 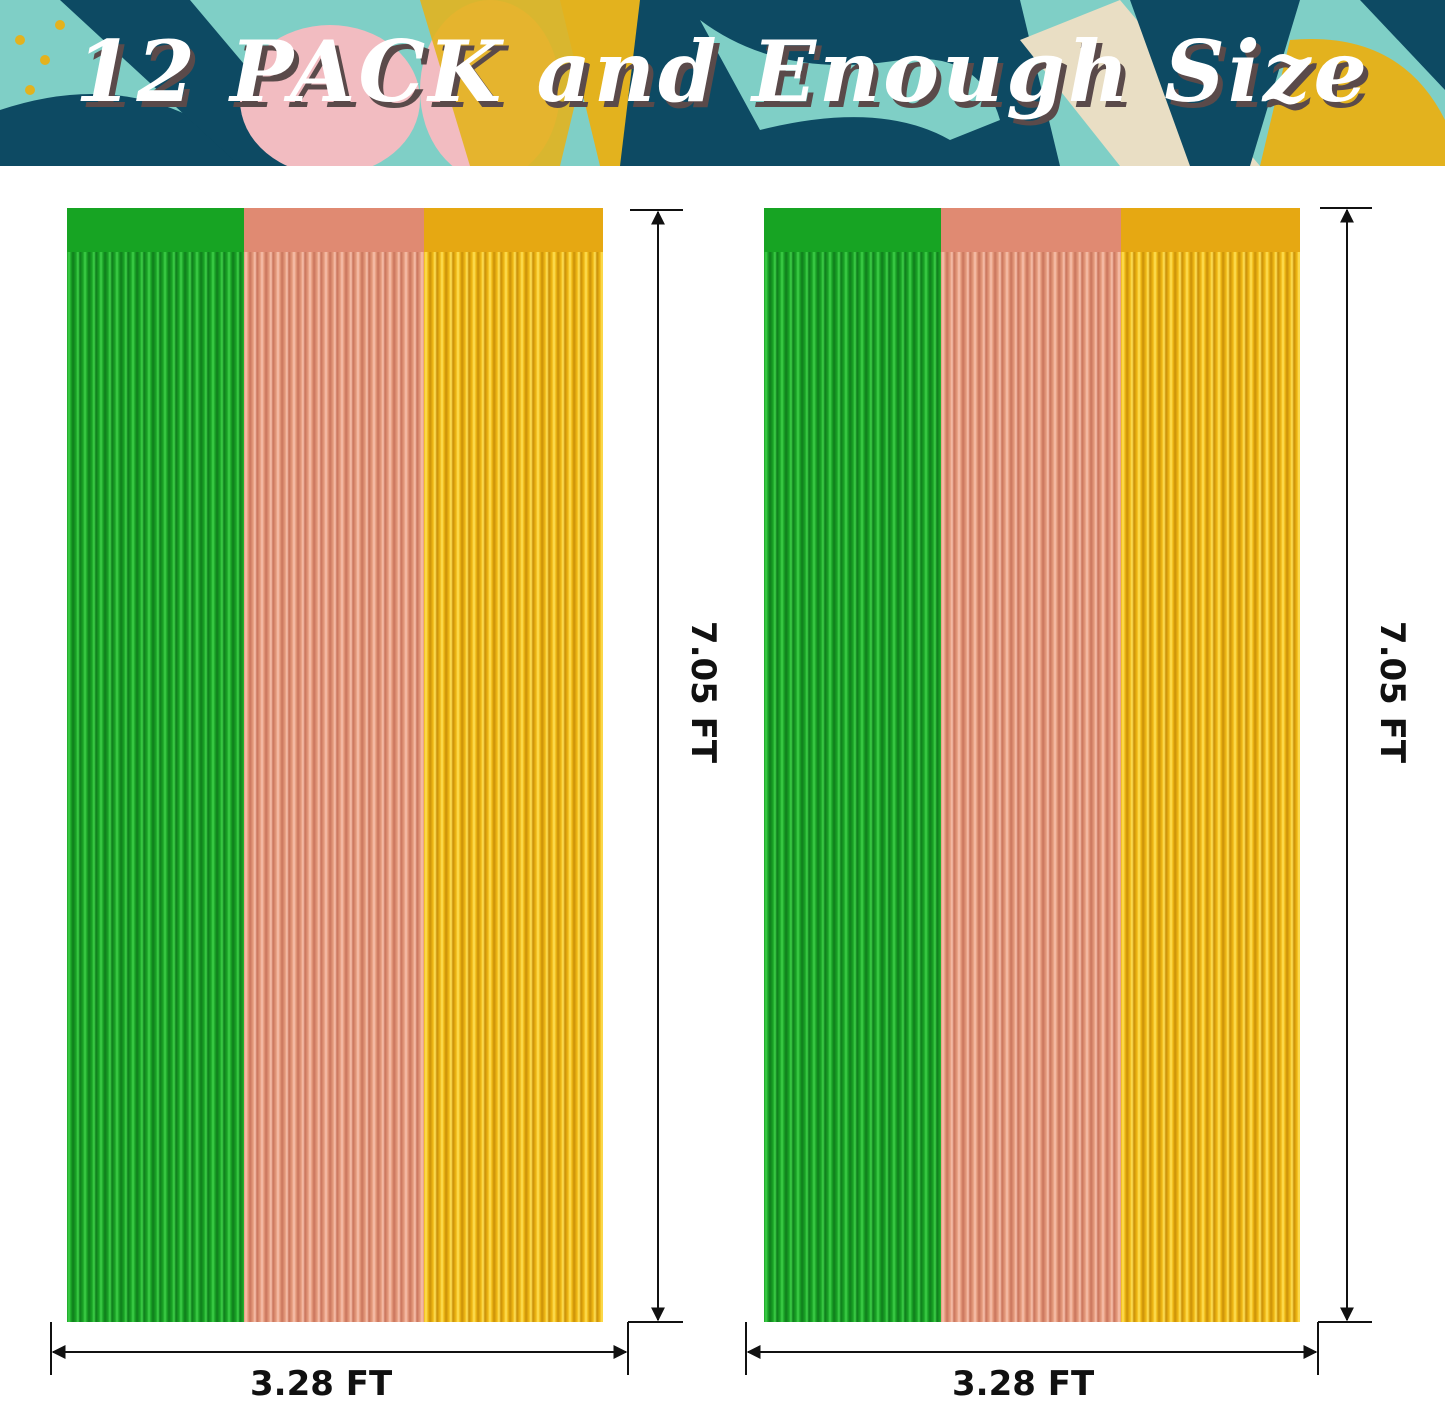 I want to click on banner: 12 PACK and Enough Size, so click(x=722, y=83).